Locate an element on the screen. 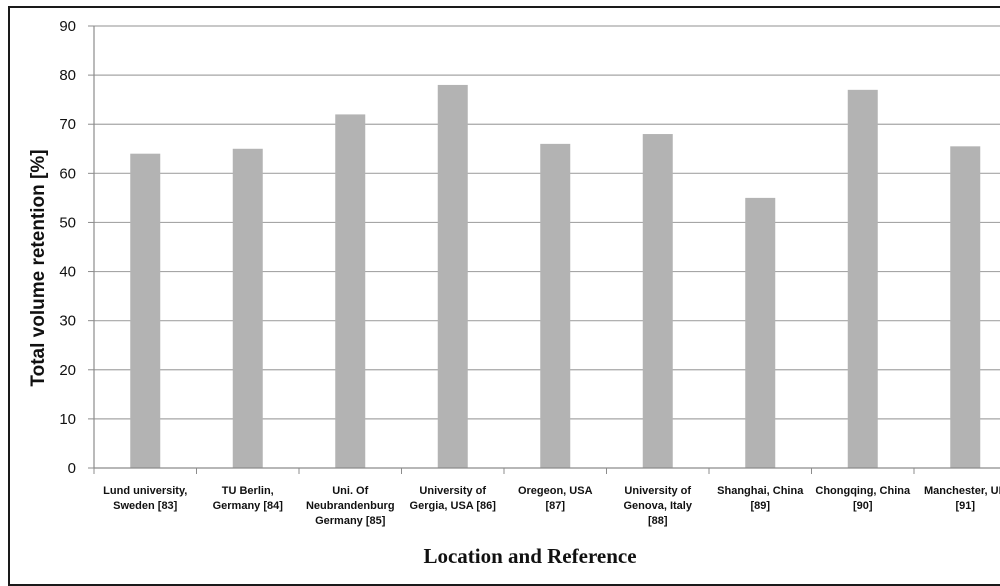  y-tick-label: 50 is located at coordinates (67, 222).